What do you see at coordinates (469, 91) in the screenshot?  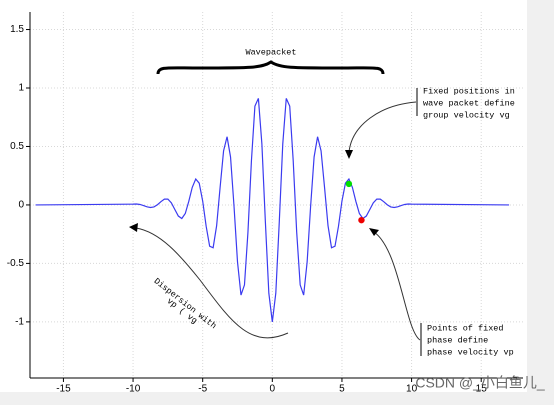 I see `annotation: Fixed positions in` at bounding box center [469, 91].